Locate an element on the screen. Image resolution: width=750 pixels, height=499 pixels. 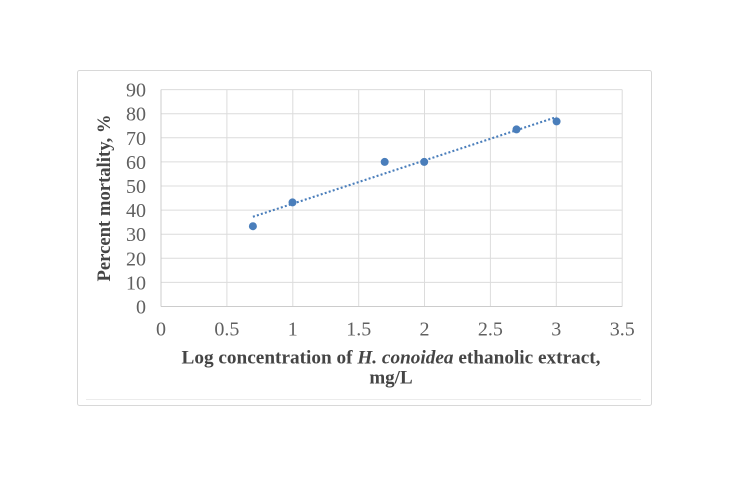
svg-text: 1.5 is located at coordinates (358, 330).